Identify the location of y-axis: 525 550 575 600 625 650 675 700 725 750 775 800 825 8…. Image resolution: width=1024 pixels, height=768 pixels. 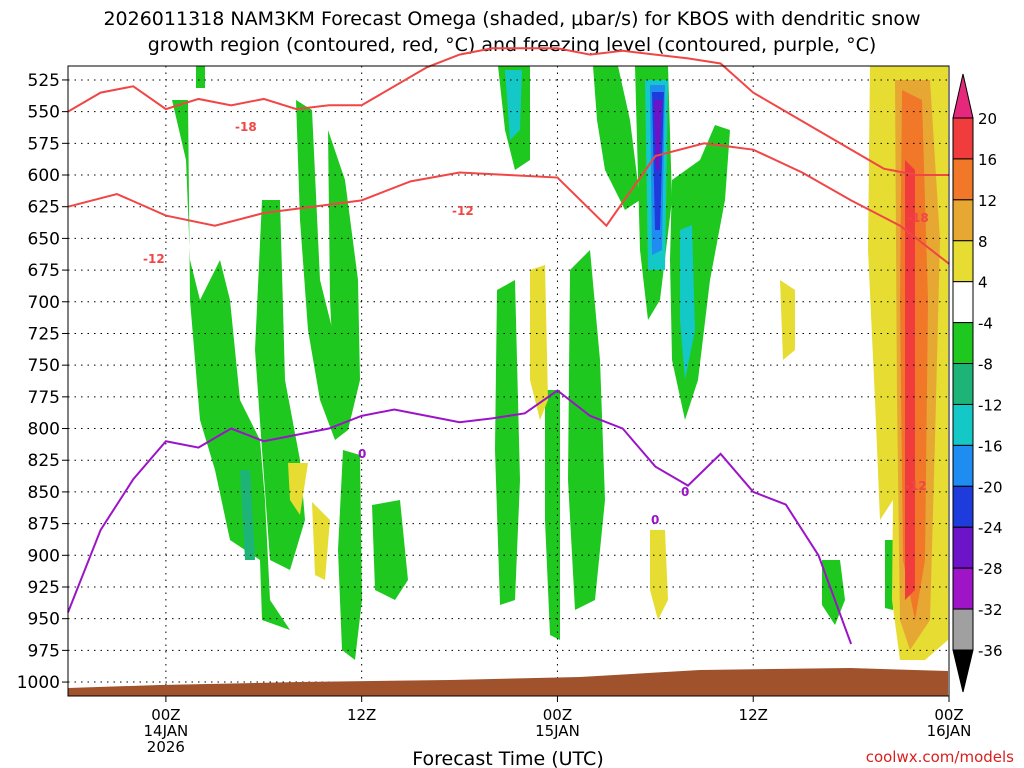
(42, 382).